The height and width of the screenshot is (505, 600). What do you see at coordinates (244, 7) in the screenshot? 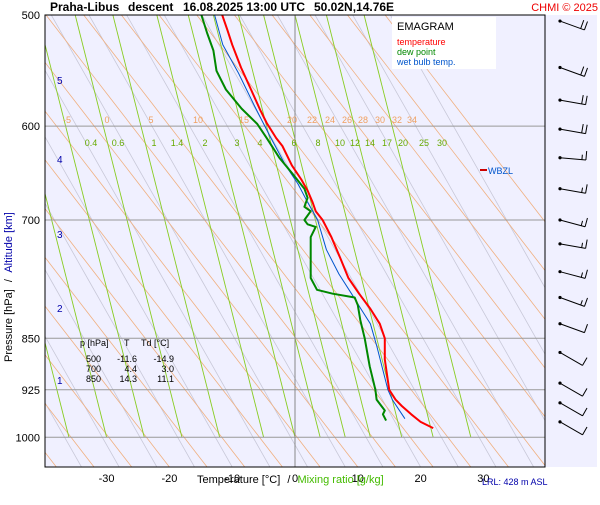
I see `header-datetime: 16.08.2025 13:00 UTC` at bounding box center [244, 7].